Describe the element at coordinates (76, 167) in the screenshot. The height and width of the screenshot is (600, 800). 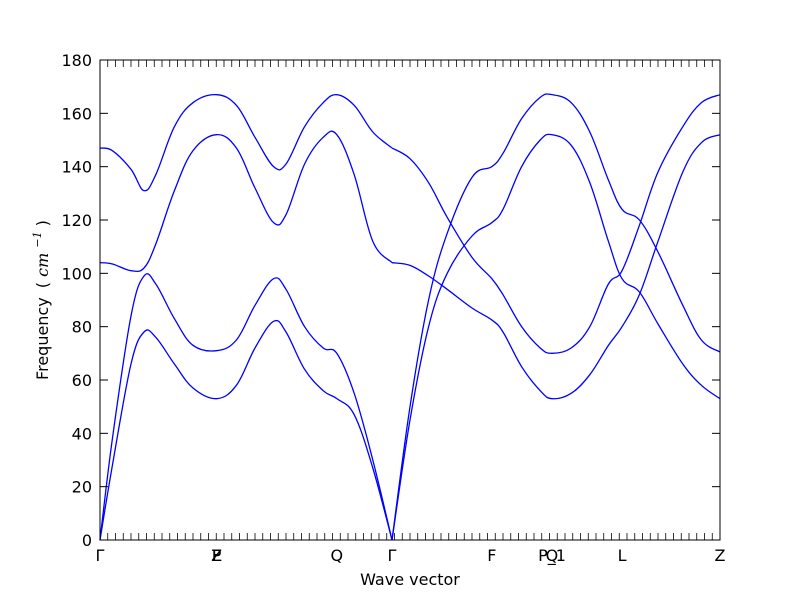
I see `y-tick-label: 140` at that location.